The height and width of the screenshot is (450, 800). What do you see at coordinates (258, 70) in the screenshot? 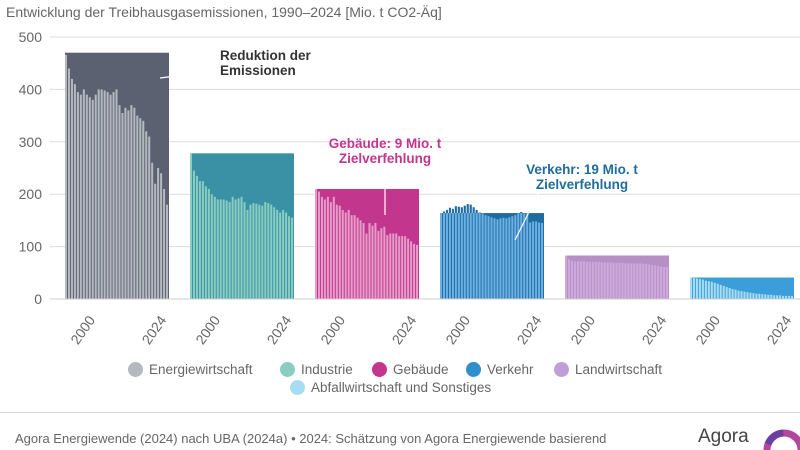
I see `annotation-label: Emissionen` at bounding box center [258, 70].